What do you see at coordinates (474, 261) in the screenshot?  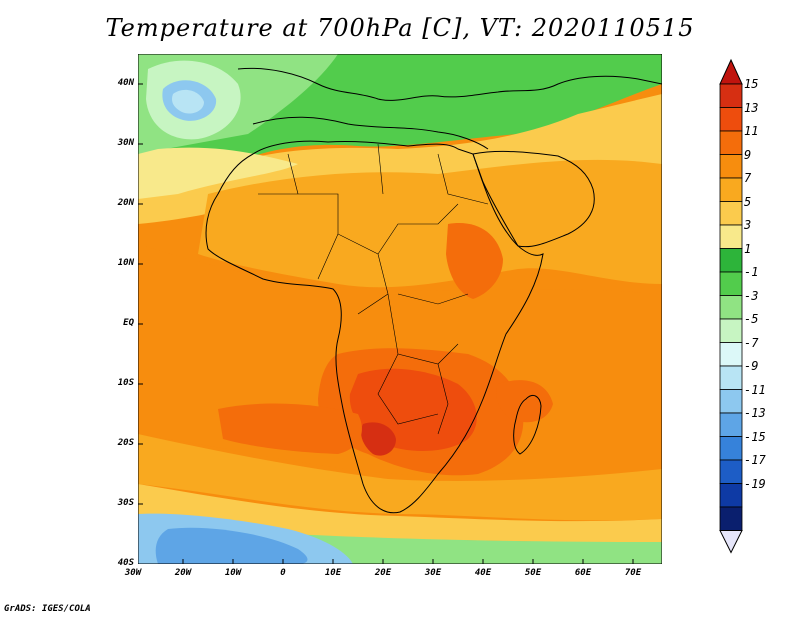 I see `east-africa-warm-tongue` at bounding box center [474, 261].